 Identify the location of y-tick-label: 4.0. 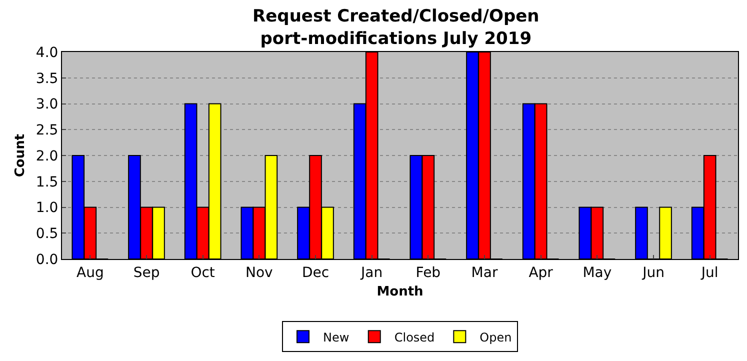
(47, 52).